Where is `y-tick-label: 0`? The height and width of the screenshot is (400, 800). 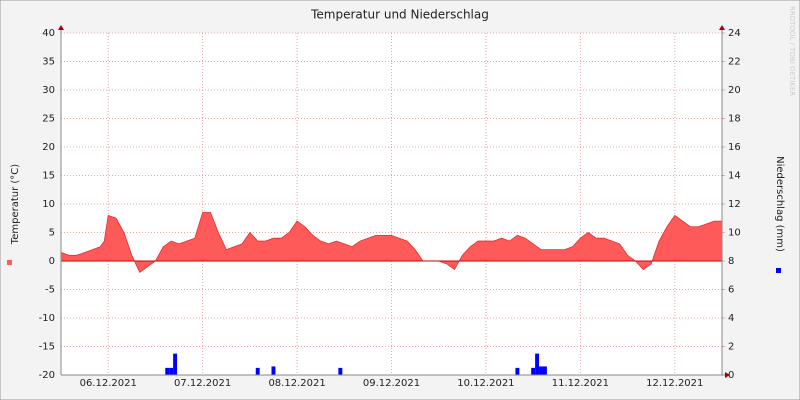
y-tick-label: 0 is located at coordinates (52, 261).